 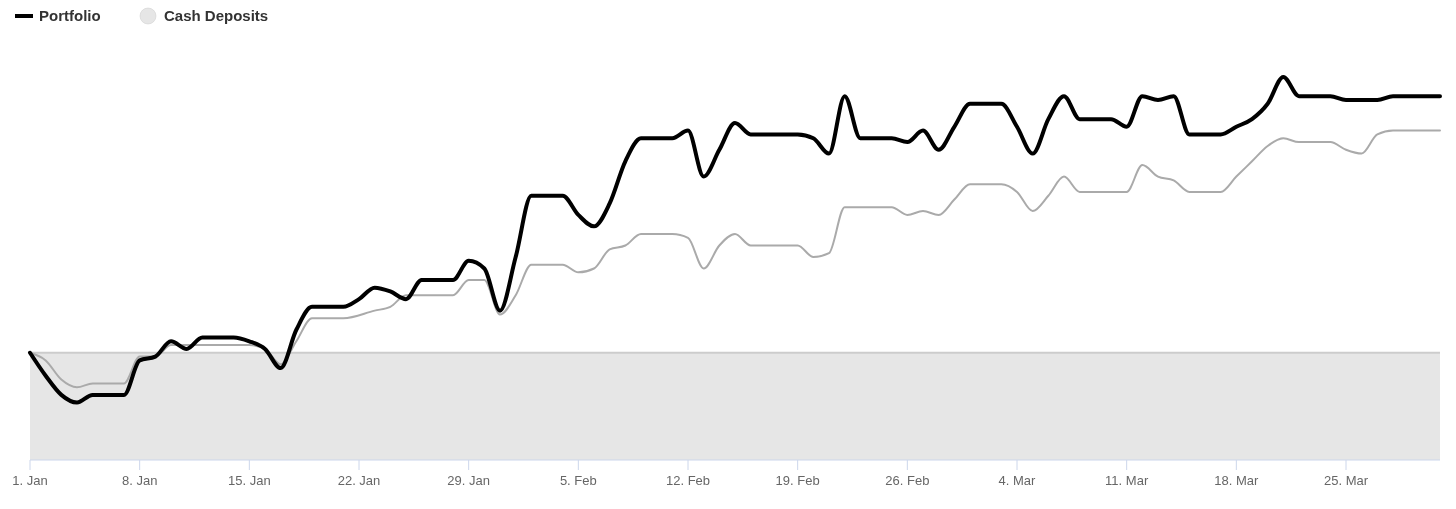 What do you see at coordinates (1346, 480) in the screenshot?
I see `x-tick-label: 25. Mar` at bounding box center [1346, 480].